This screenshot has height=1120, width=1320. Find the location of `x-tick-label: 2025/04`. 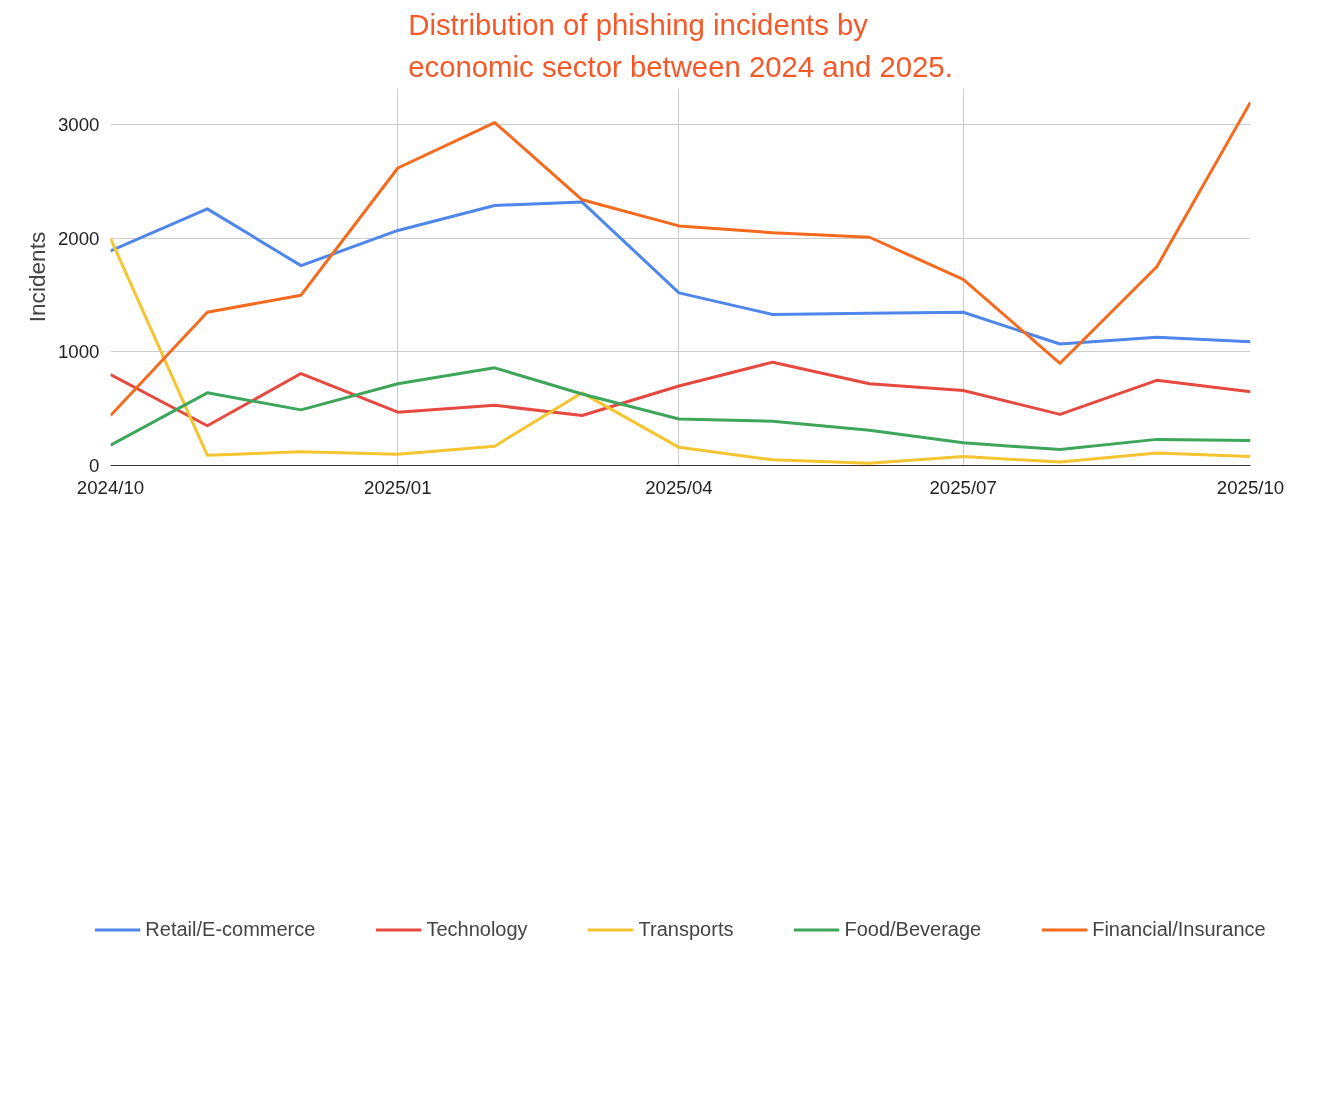

x-tick-label: 2025/04 is located at coordinates (679, 487).